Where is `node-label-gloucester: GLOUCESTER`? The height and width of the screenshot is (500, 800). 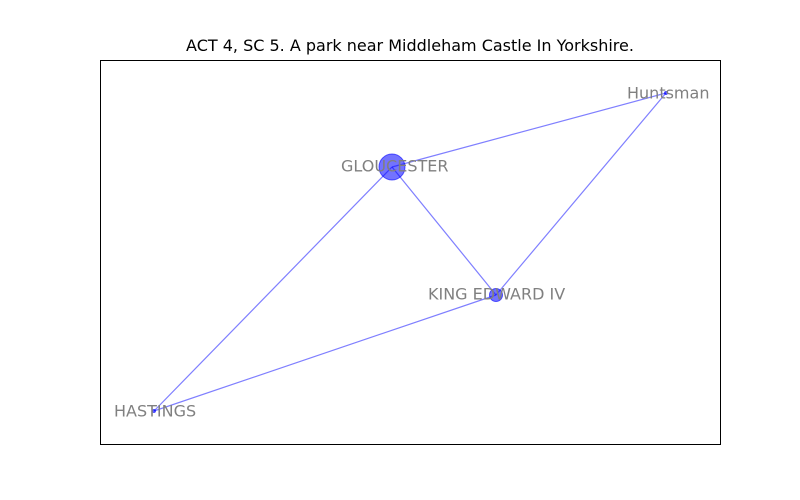
node-label-gloucester: GLOUCESTER is located at coordinates (394, 166).